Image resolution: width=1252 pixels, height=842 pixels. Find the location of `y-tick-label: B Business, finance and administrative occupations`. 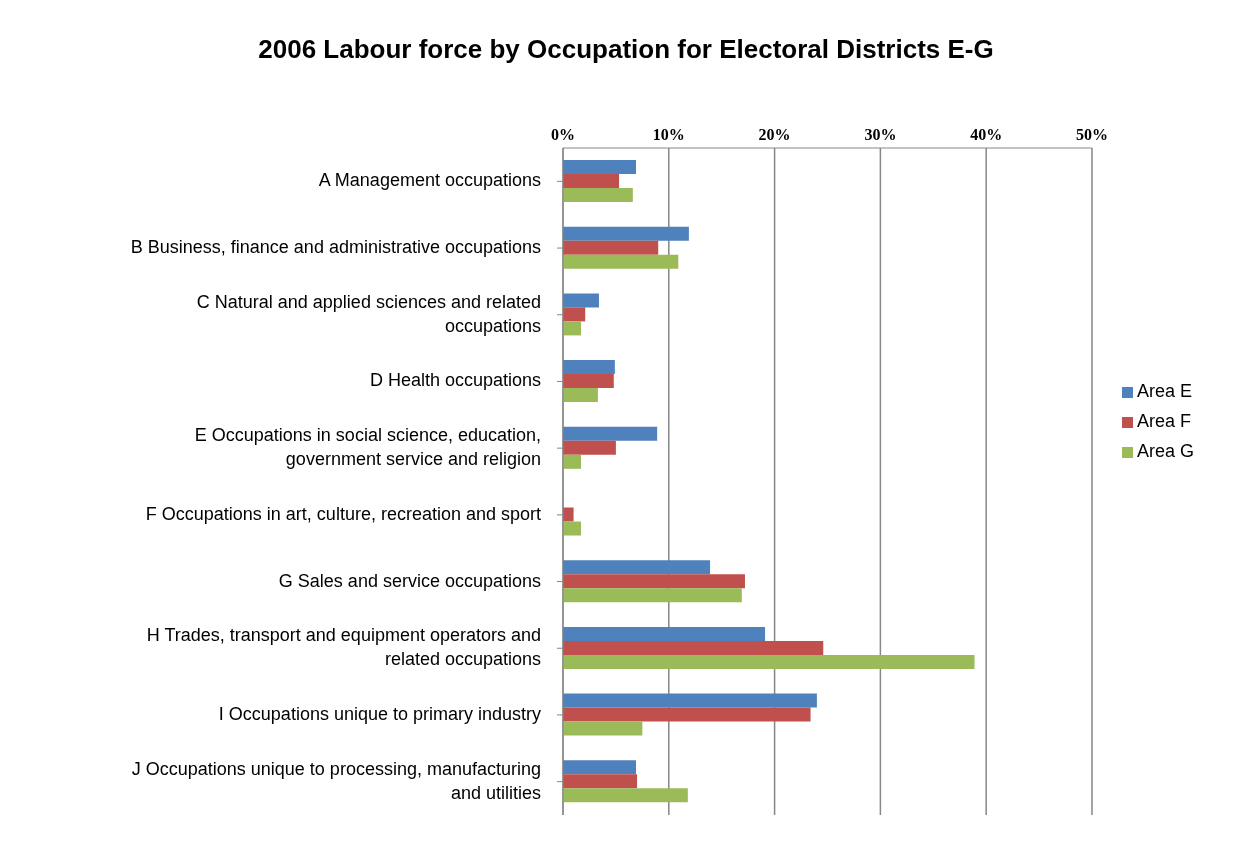

y-tick-label: B Business, finance and administrative occupations is located at coordinates (335, 246).